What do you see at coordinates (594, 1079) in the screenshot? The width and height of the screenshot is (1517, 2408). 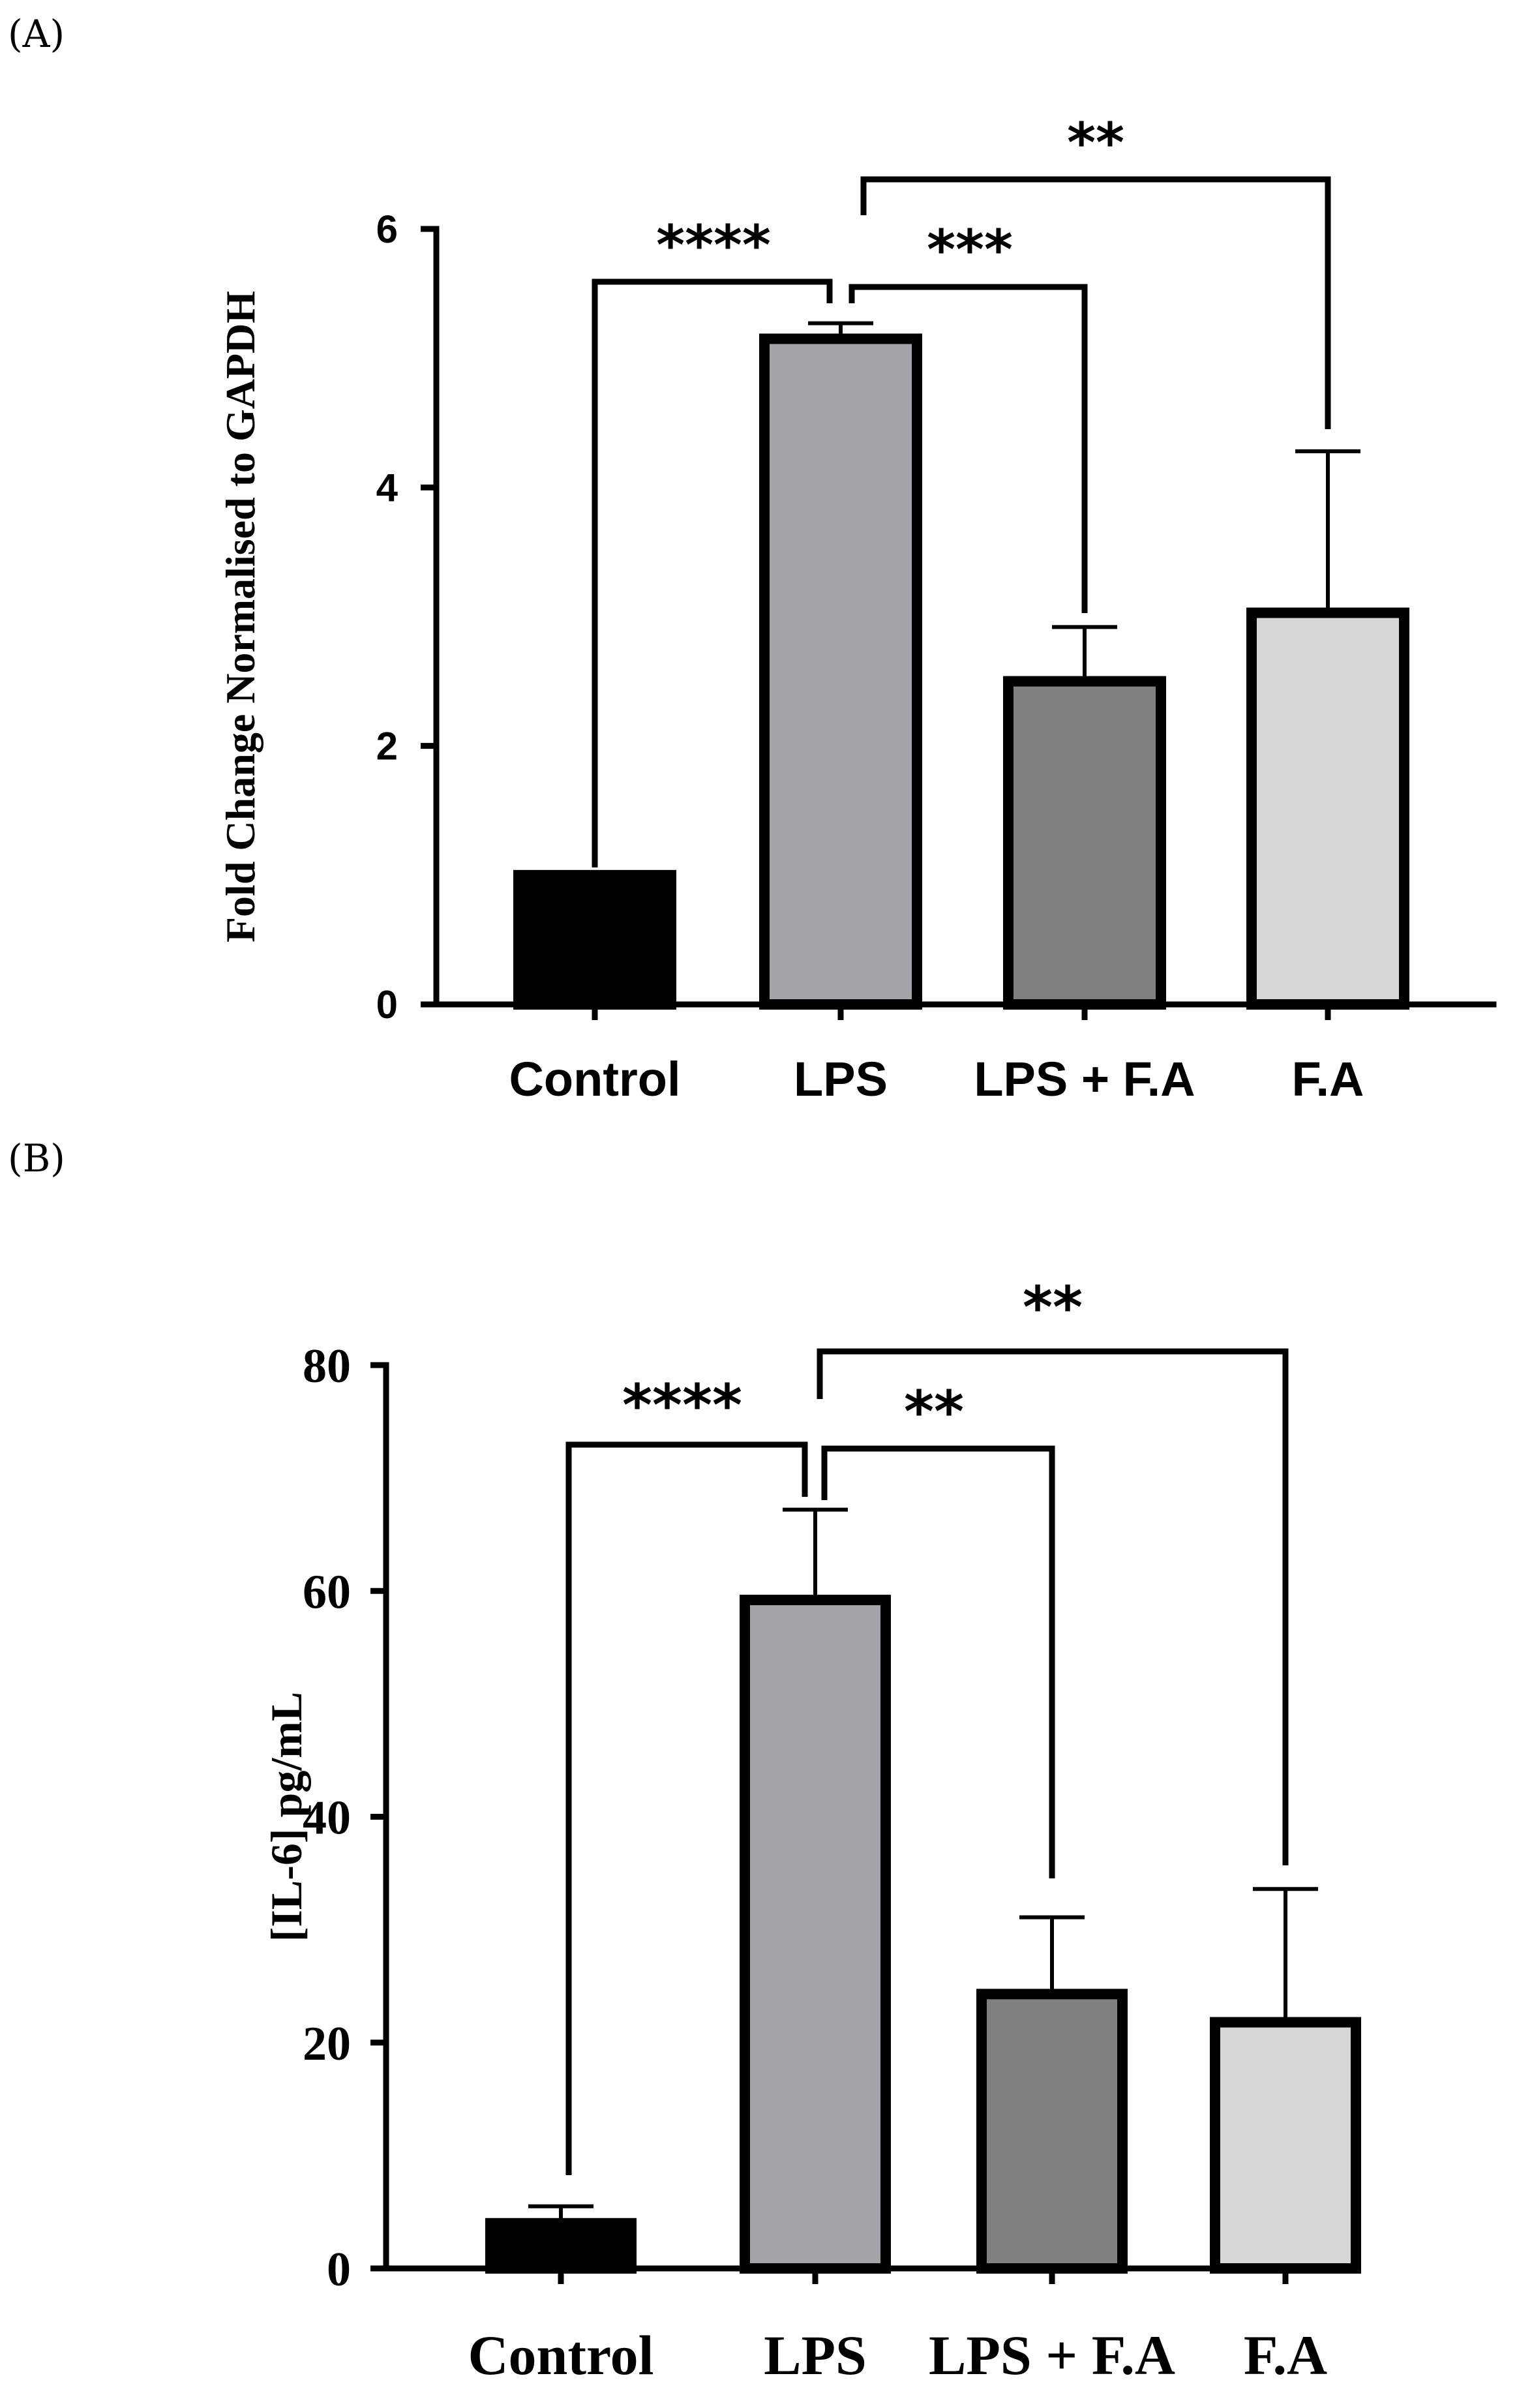 I see `category-label-a: Control` at bounding box center [594, 1079].